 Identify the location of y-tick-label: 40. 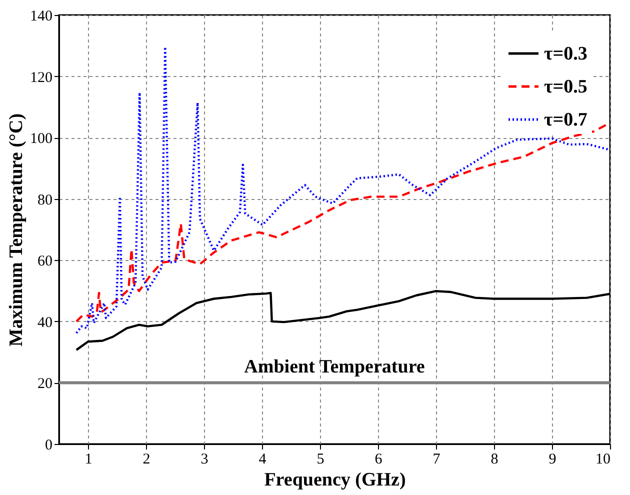
(45, 322).